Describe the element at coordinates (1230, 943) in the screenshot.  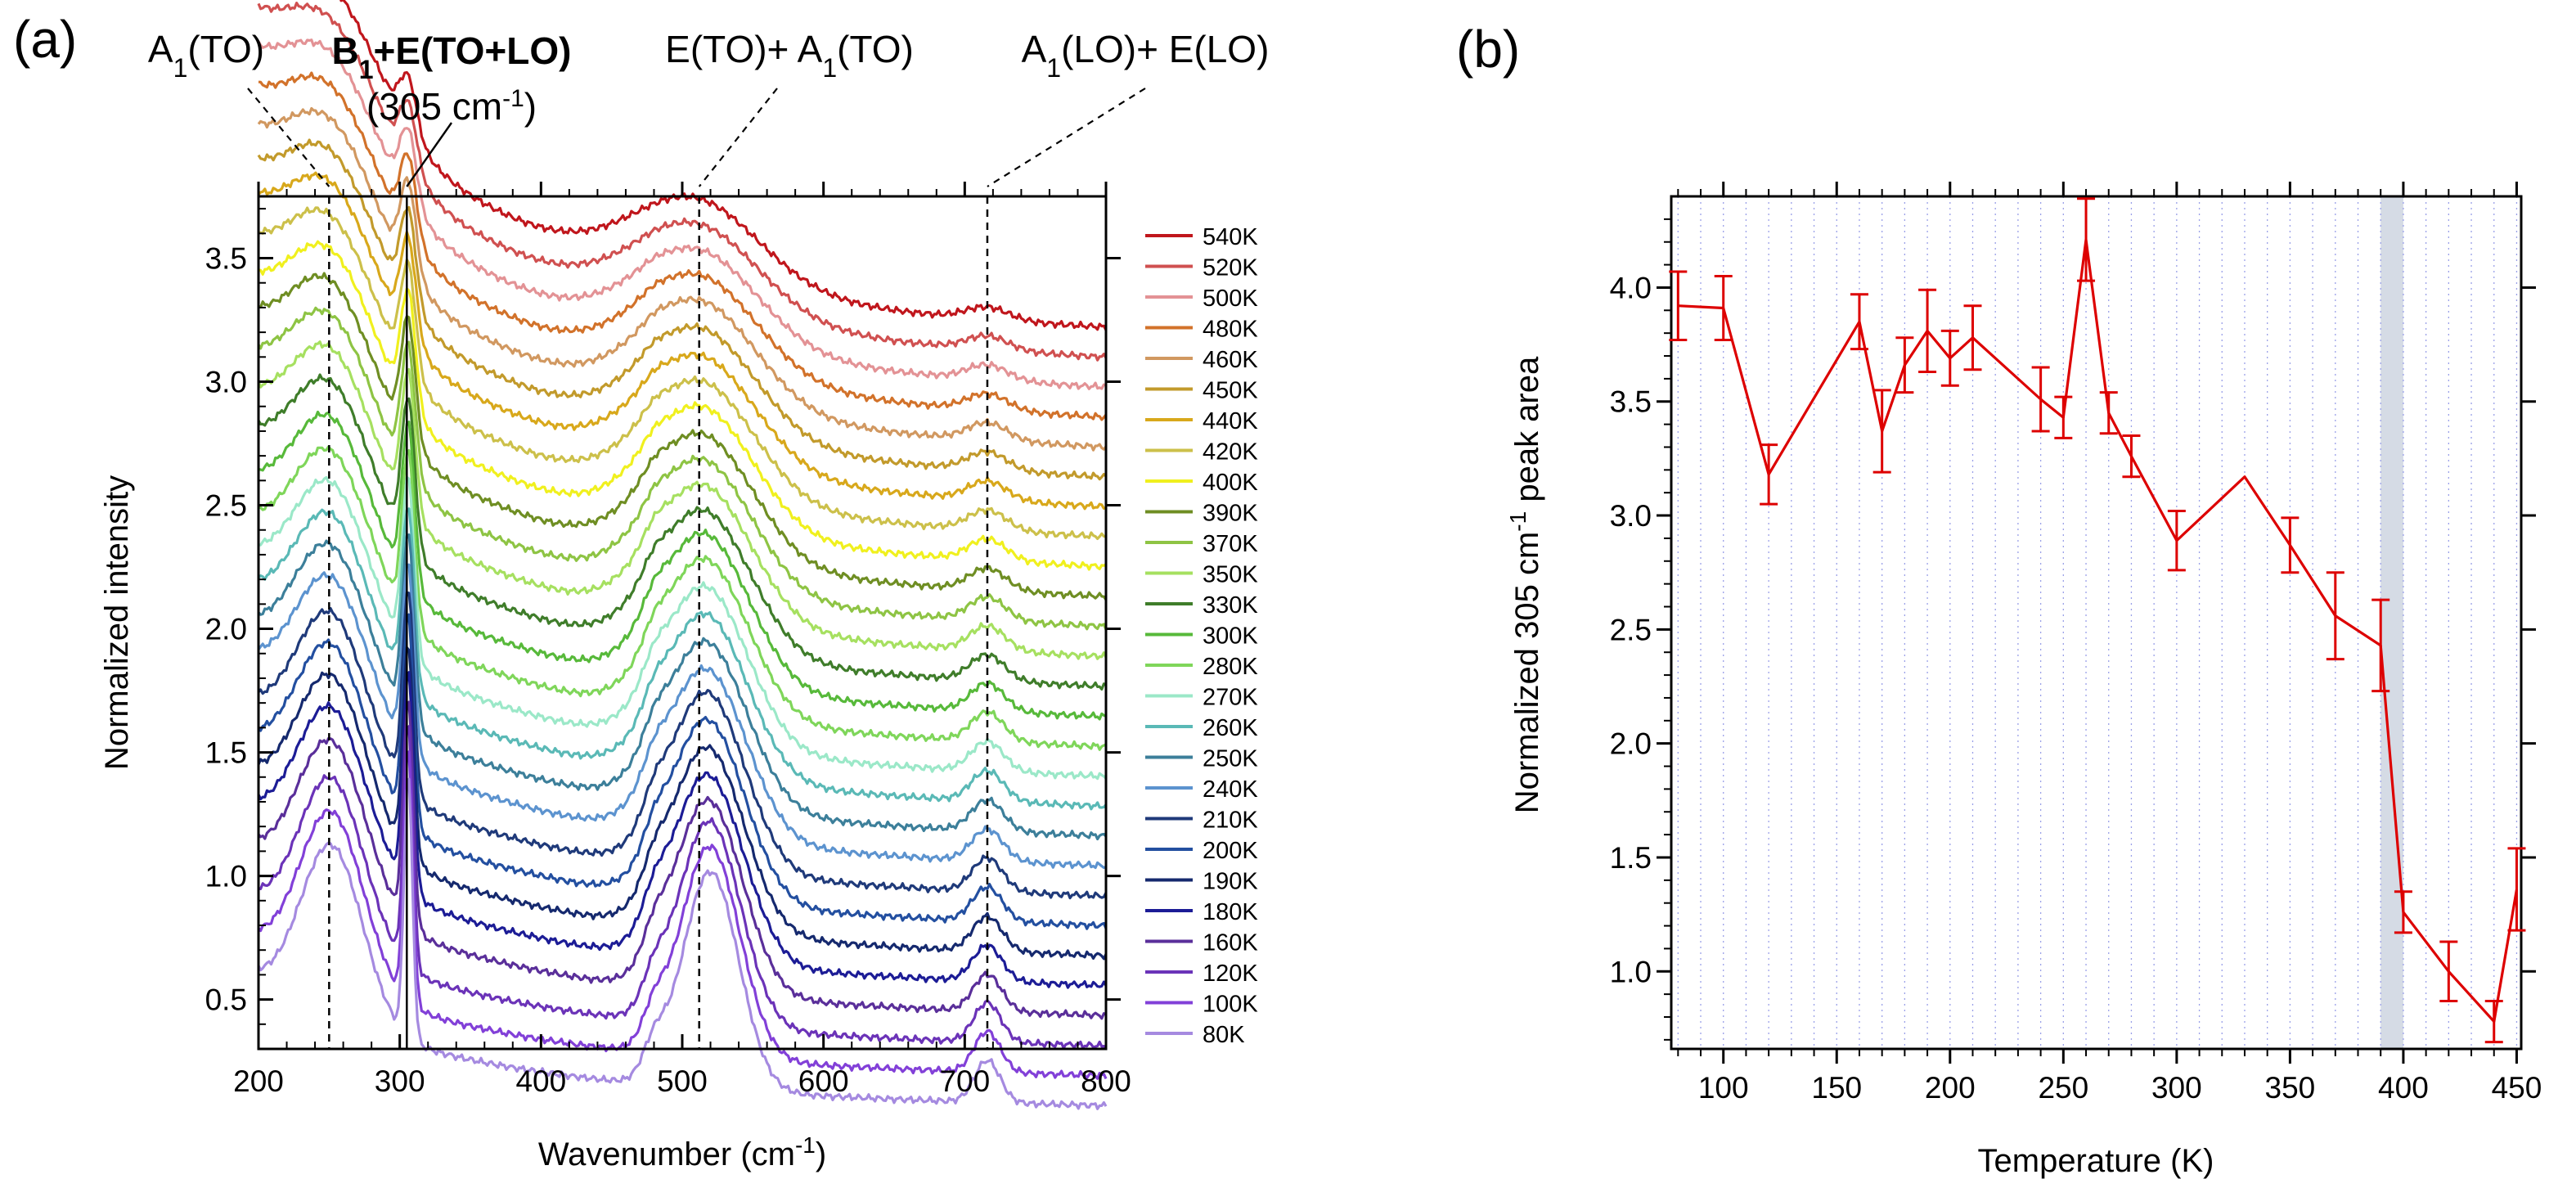
I see `legend-label-160K: 160K` at that location.